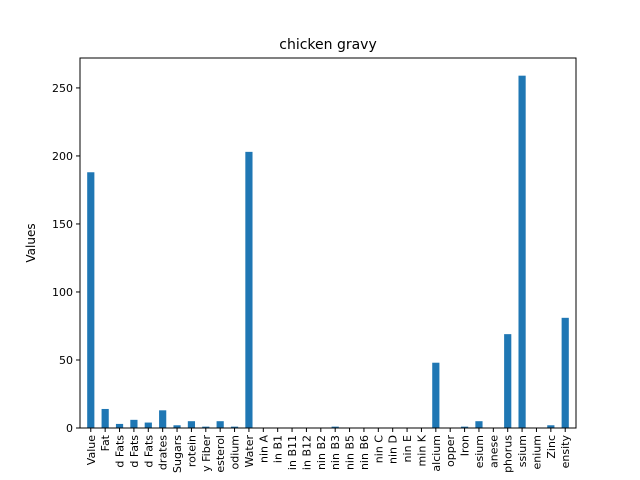 Image resolution: width=640 pixels, height=480 pixels. Describe the element at coordinates (450, 451) in the screenshot. I see `x-tick-label: opper` at that location.